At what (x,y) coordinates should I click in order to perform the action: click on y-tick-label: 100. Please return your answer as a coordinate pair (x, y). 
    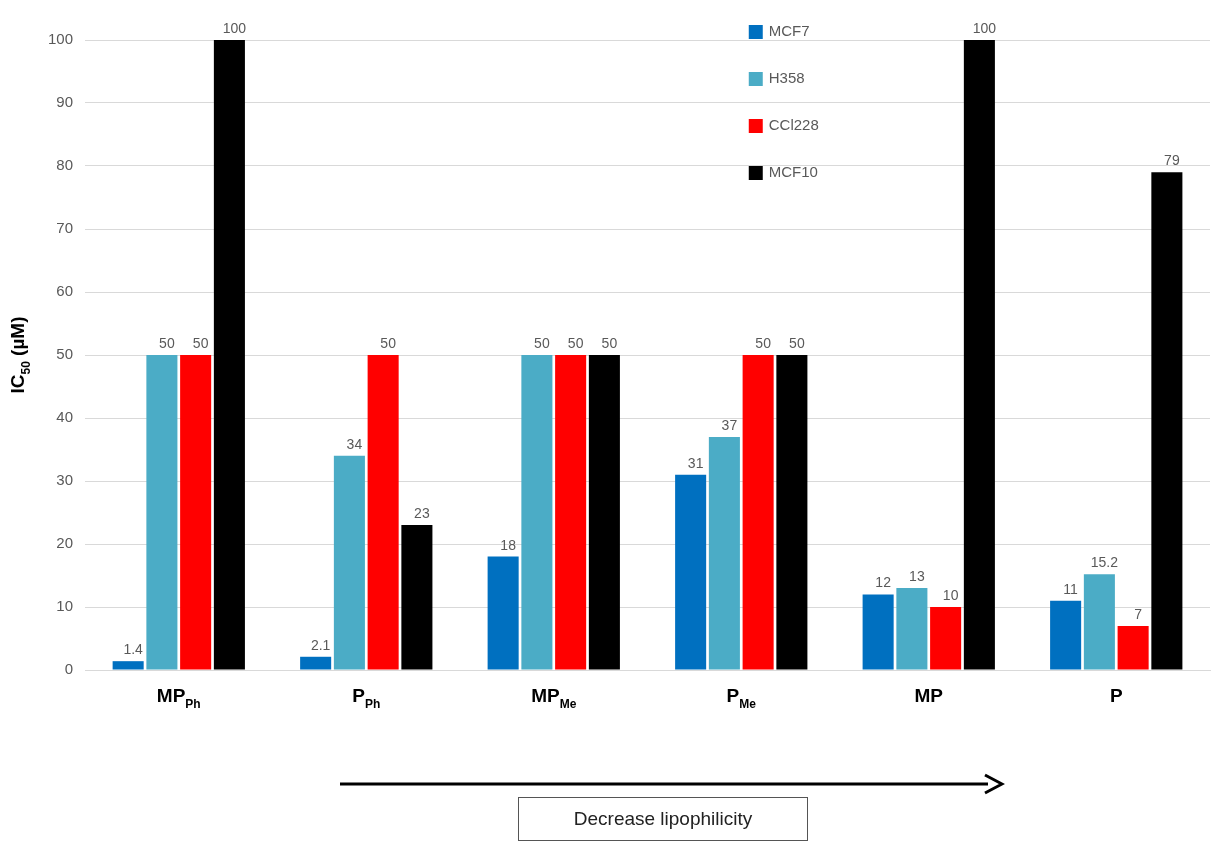
    Looking at the image, I should click on (61, 39).